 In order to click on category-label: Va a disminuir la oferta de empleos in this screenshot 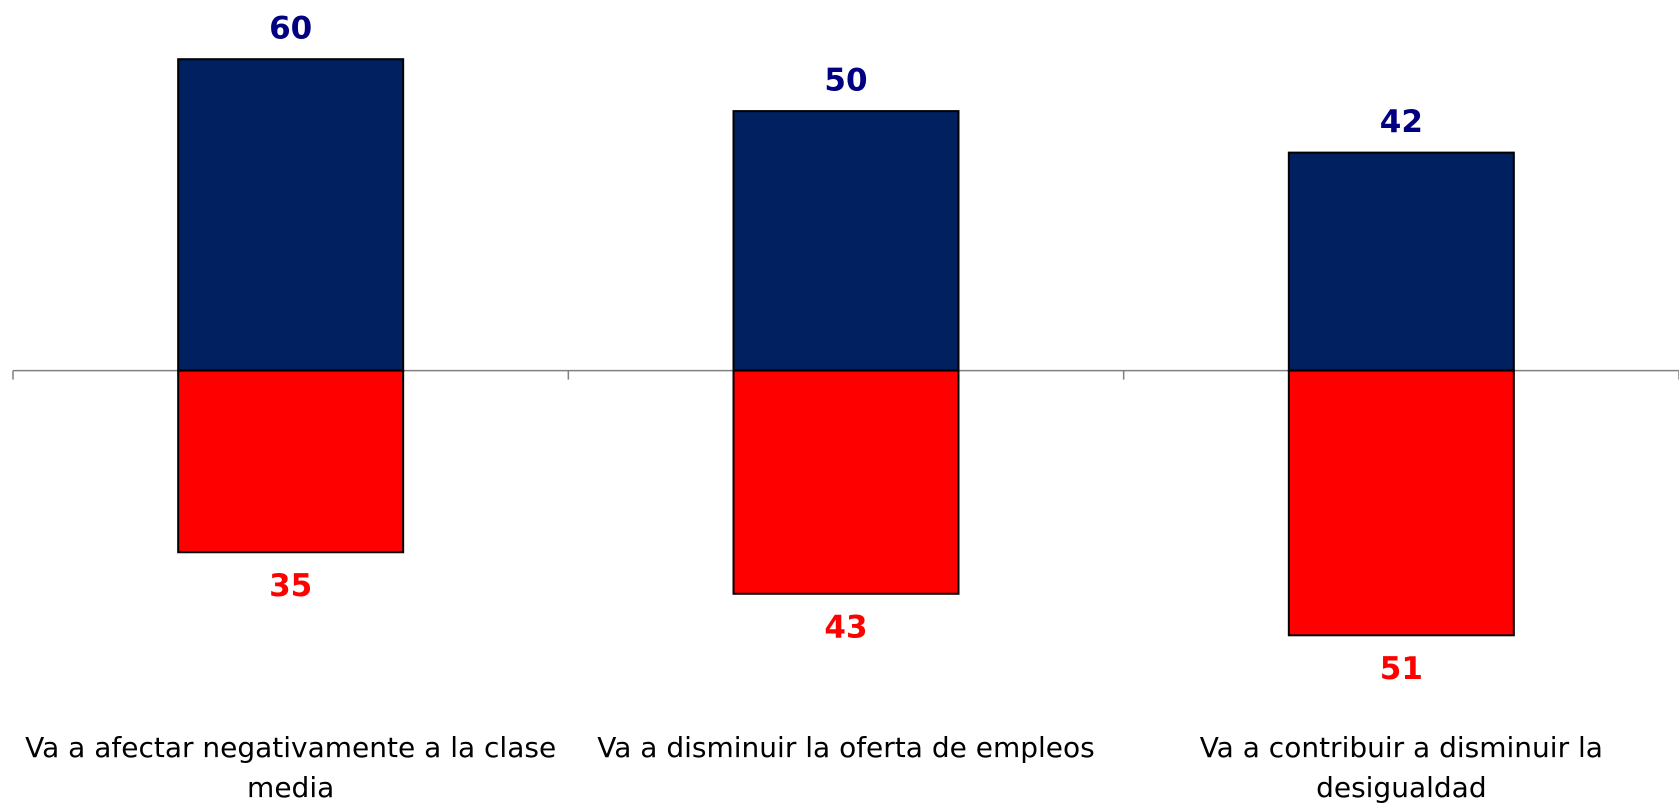, I will do `click(846, 747)`.